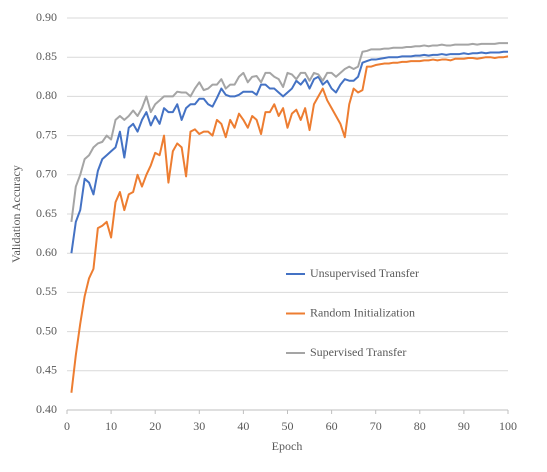 This screenshot has height=472, width=547. Describe the element at coordinates (332, 426) in the screenshot. I see `x-tick-label: 60` at that location.